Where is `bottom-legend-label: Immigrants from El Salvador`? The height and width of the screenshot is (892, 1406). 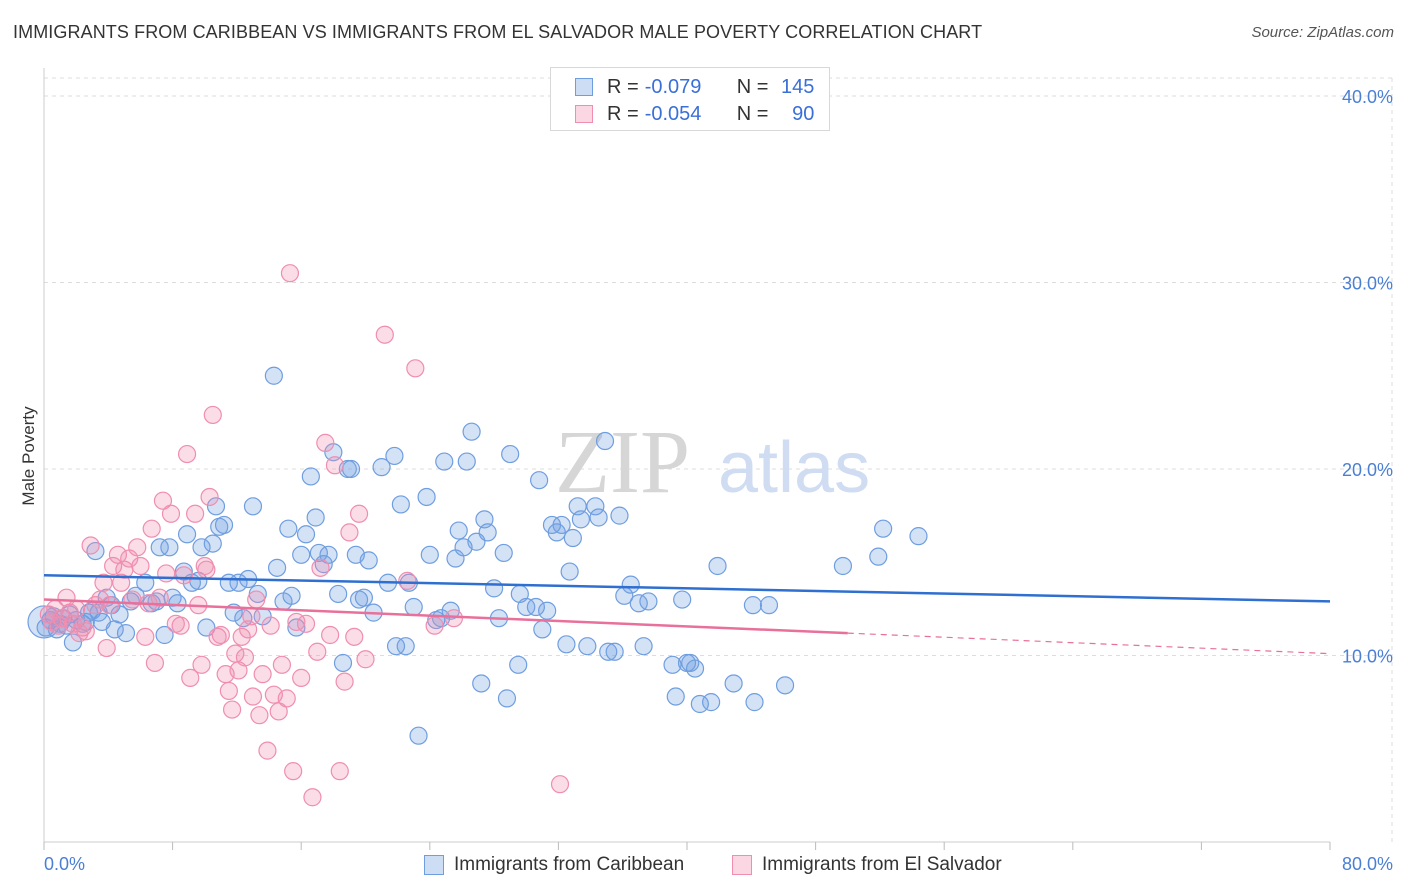
bottom-legend-label: Immigrants from El Salvador is located at coordinates (882, 864).